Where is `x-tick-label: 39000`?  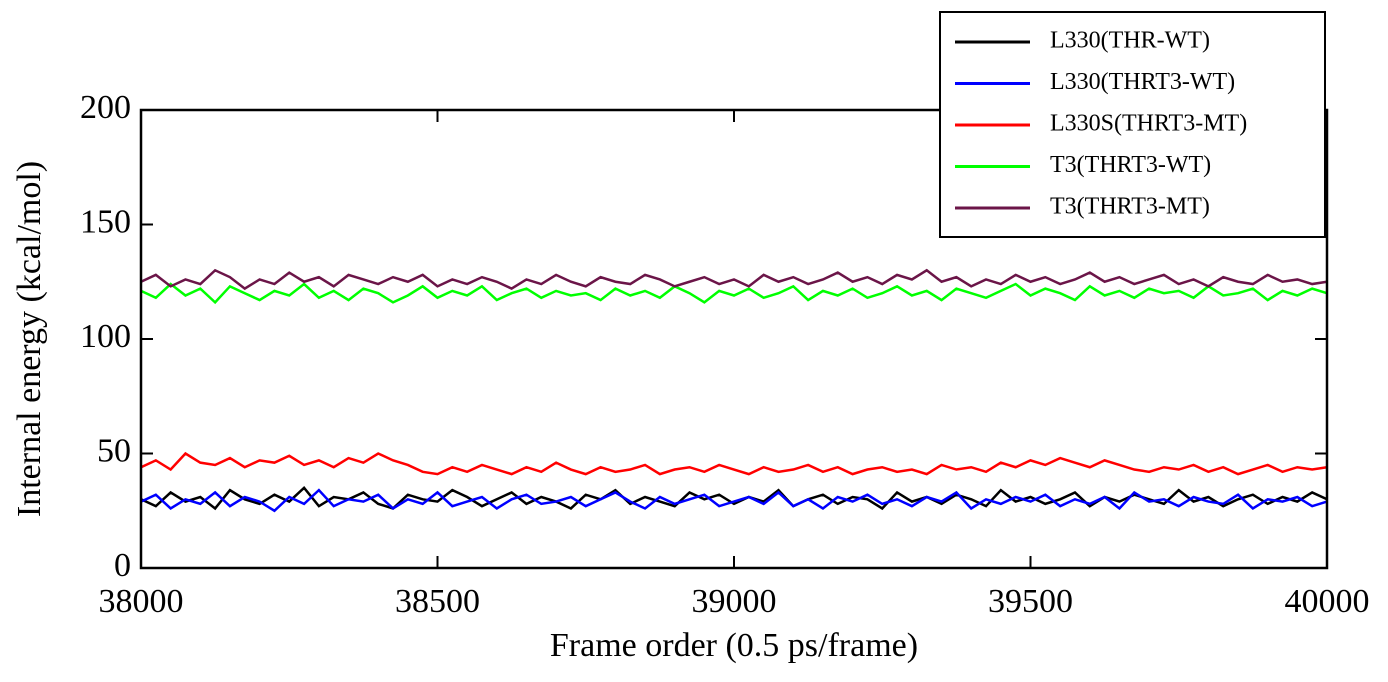
x-tick-label: 39000 is located at coordinates (734, 601).